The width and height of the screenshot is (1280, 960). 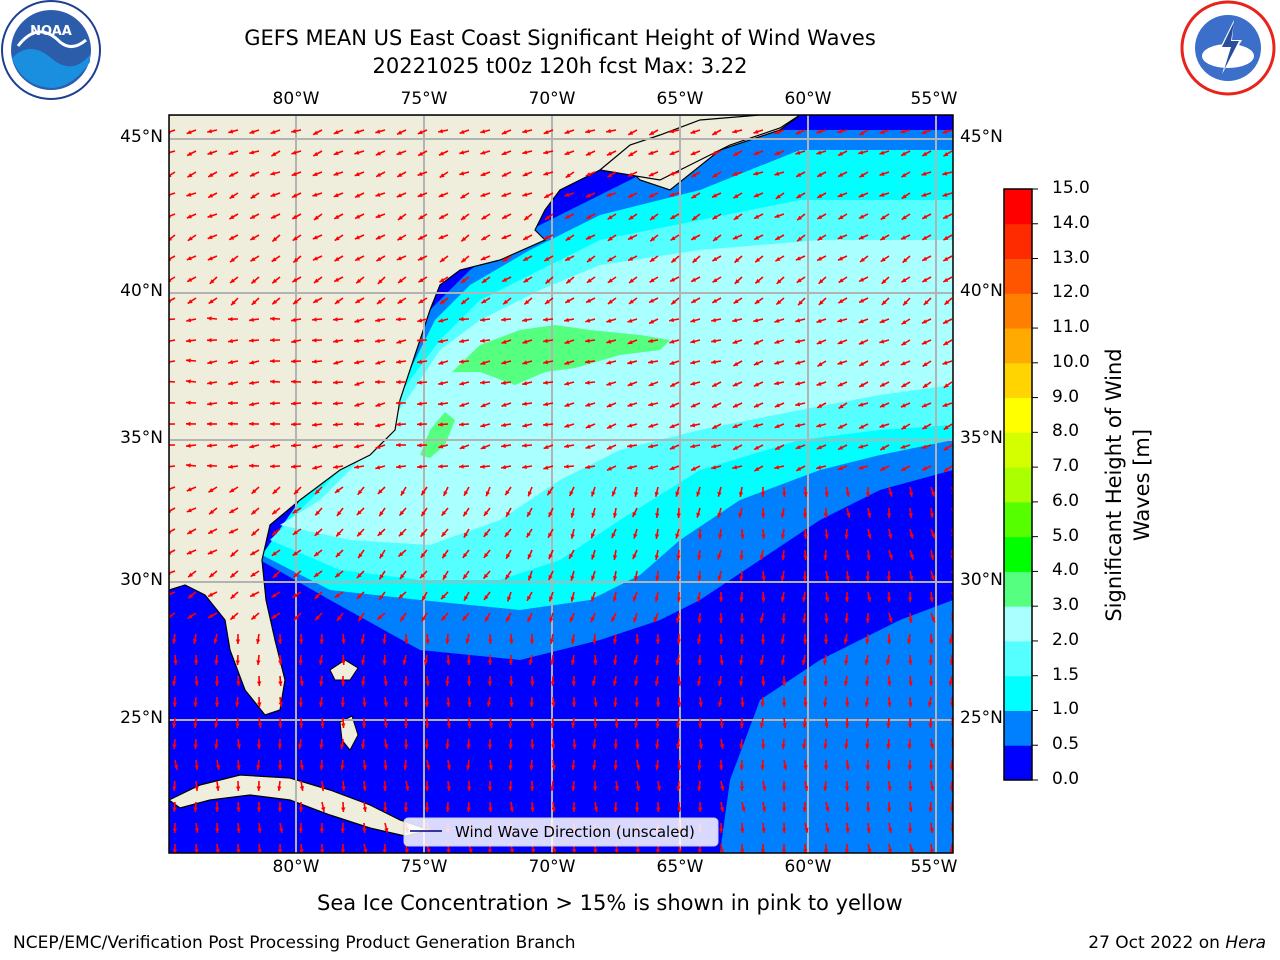 I want to click on lat-label-left: 25°N, so click(x=141, y=718).